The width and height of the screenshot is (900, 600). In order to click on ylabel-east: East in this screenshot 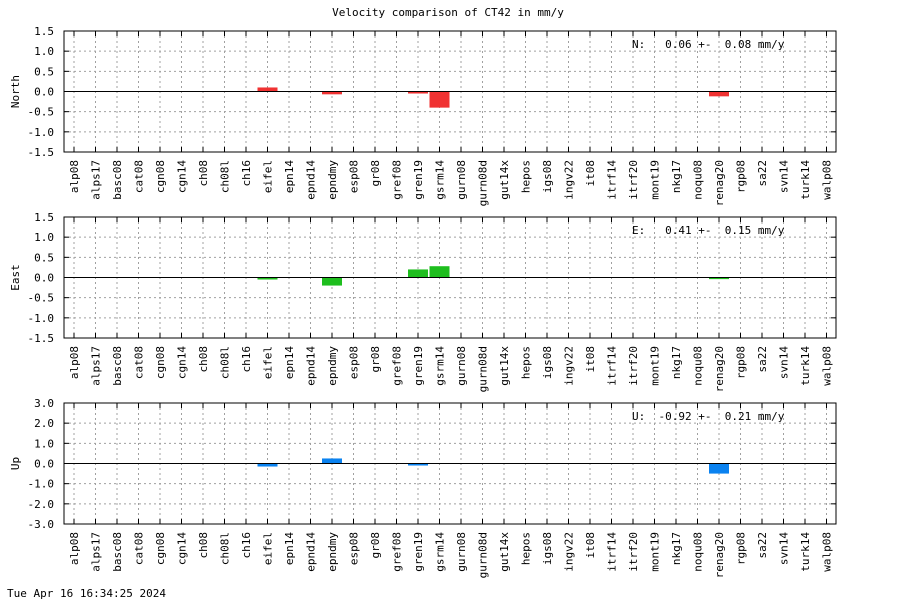, I will do `click(15, 277)`.